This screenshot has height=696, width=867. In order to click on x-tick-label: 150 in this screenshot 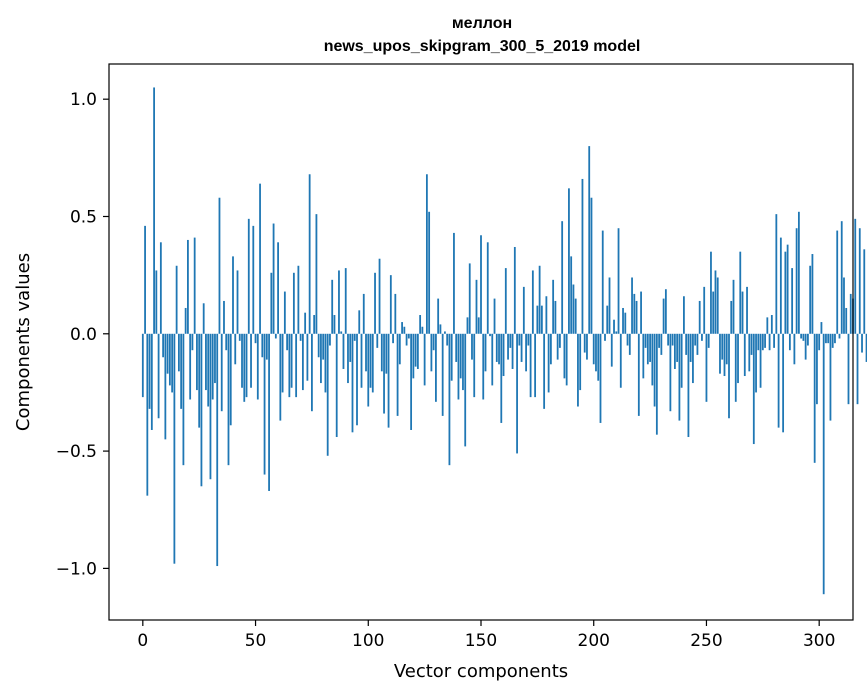, I will do `click(481, 641)`.